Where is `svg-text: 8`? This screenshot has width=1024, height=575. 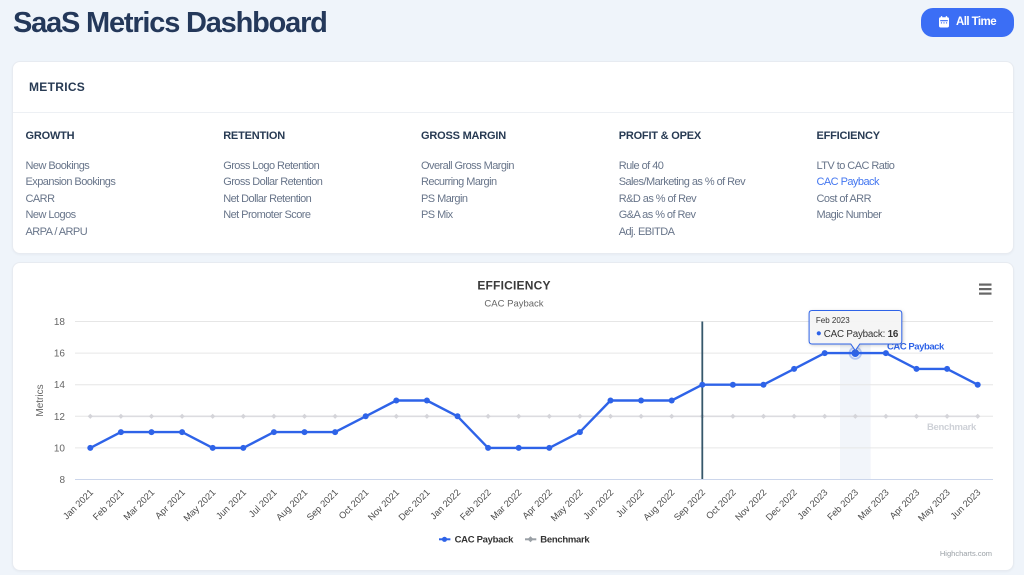
svg-text: 8 is located at coordinates (62, 480).